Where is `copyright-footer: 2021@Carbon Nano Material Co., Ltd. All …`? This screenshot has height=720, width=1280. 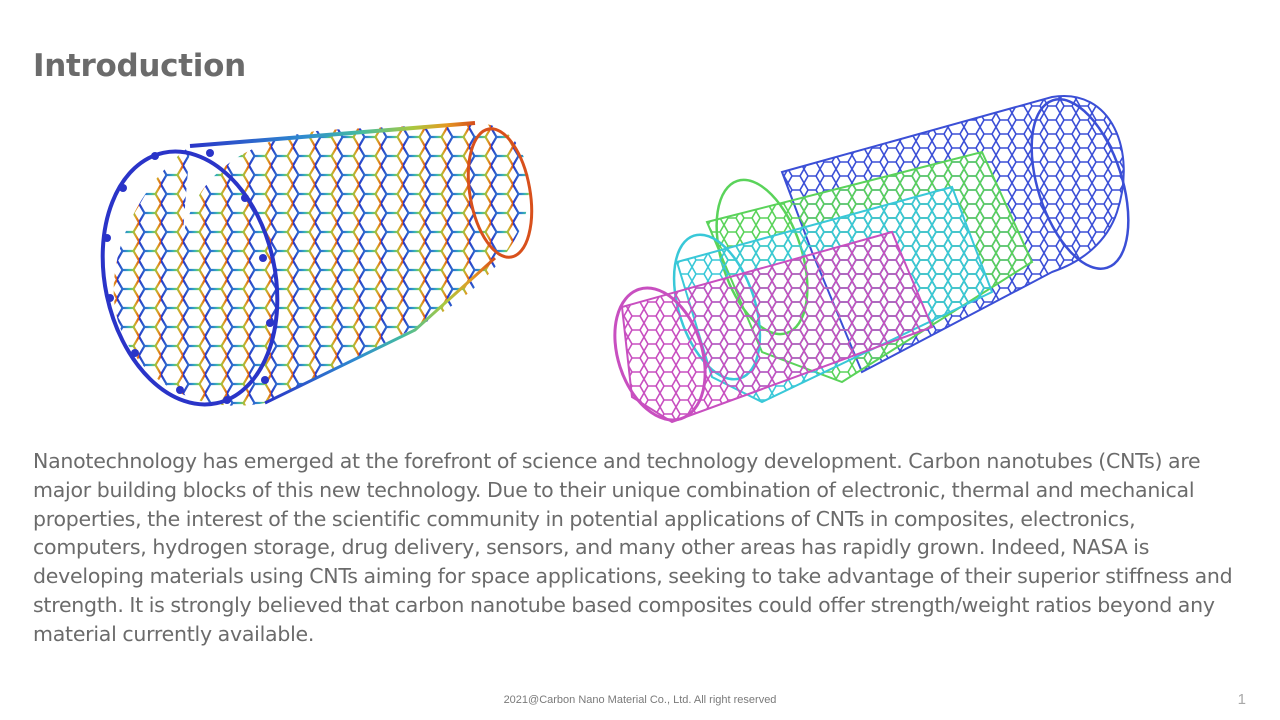
copyright-footer: 2021@Carbon Nano Material Co., Ltd. All … is located at coordinates (640, 700).